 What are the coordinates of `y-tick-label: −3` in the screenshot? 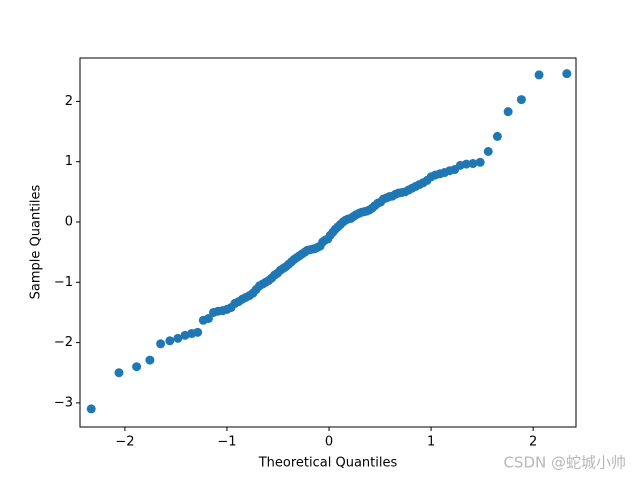 It's located at (63, 402).